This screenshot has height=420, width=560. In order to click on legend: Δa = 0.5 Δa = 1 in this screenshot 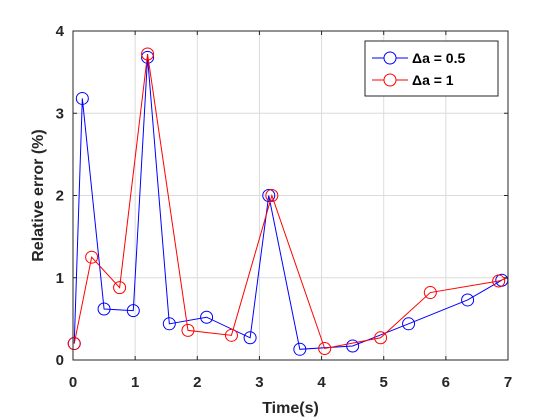, I will do `click(431, 68)`.